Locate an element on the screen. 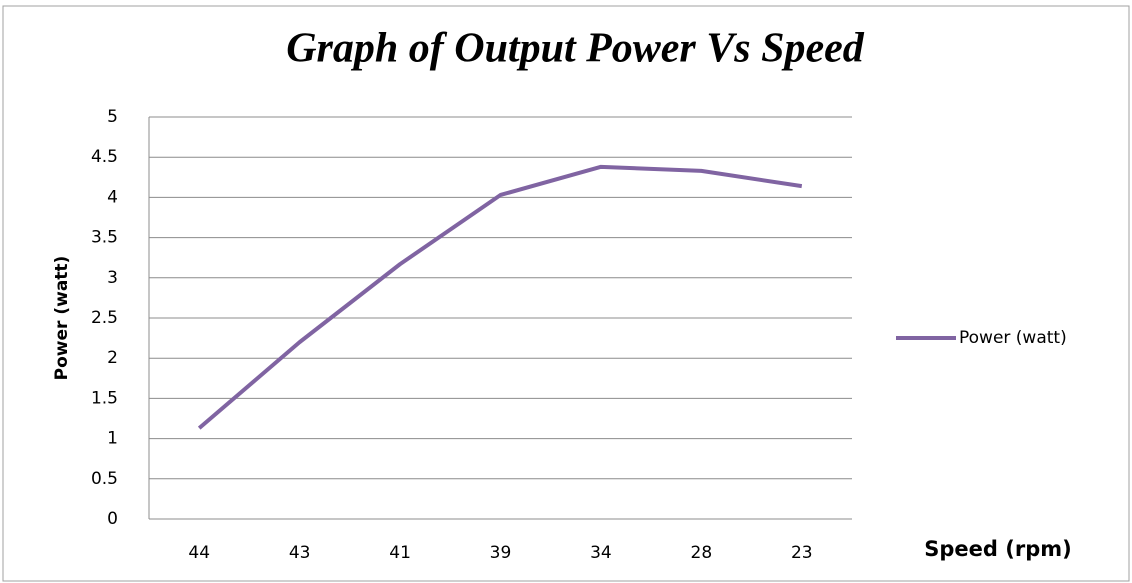  y-tick-label: 3.5 is located at coordinates (104, 238).